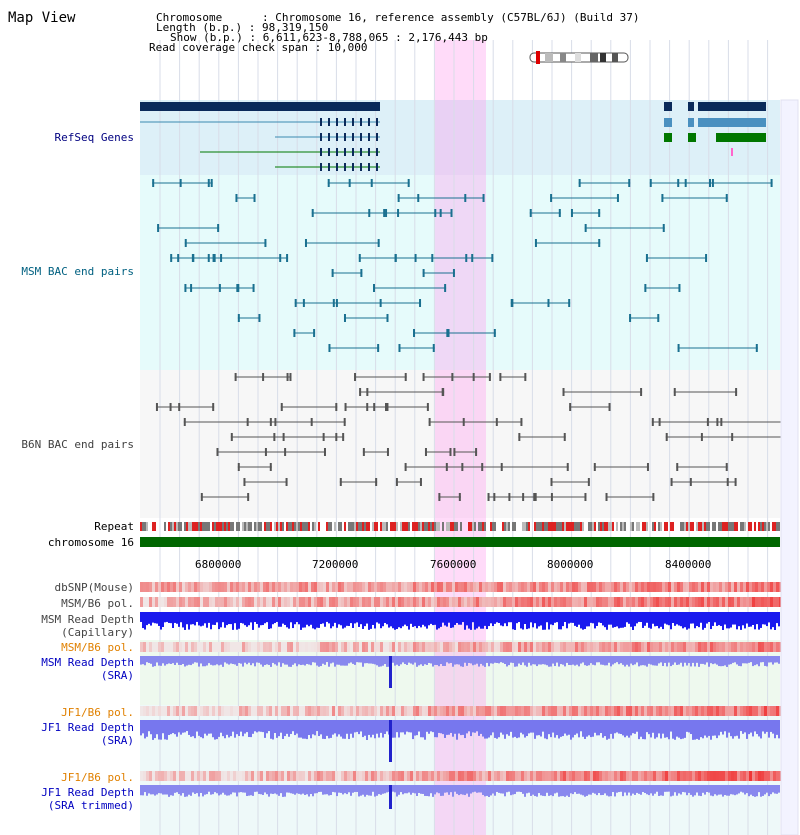 This screenshot has height=835, width=800. Describe the element at coordinates (335, 564) in the screenshot. I see `axis-tick-label: 7200000` at that location.